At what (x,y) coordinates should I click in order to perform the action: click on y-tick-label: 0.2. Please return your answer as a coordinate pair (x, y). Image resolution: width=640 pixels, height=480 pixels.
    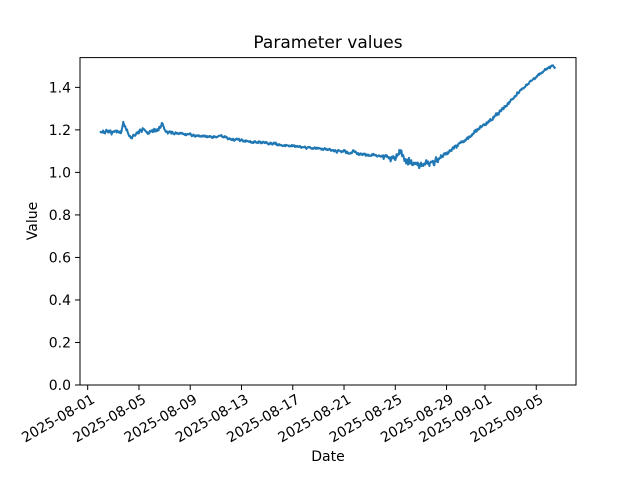
    Looking at the image, I should click on (60, 343).